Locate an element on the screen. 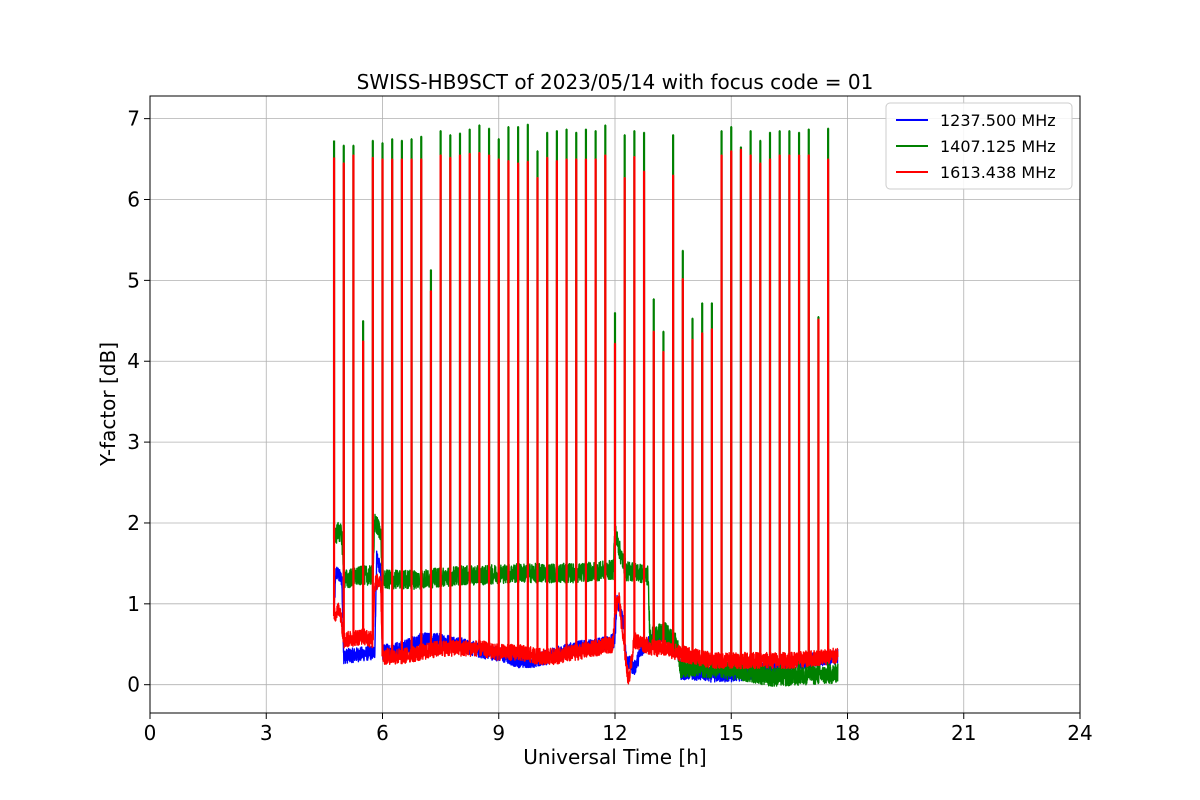 The width and height of the screenshot is (1200, 800). x-tick-label: 12 is located at coordinates (614, 733).